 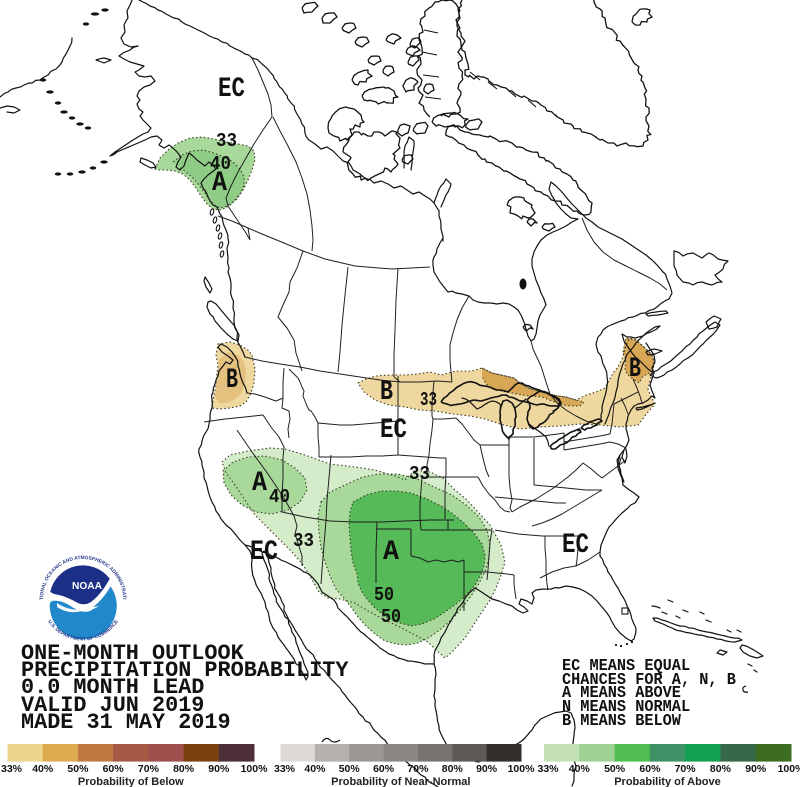 What do you see at coordinates (126, 722) in the screenshot?
I see `svg-text: MADE 31 MAY 2019` at bounding box center [126, 722].